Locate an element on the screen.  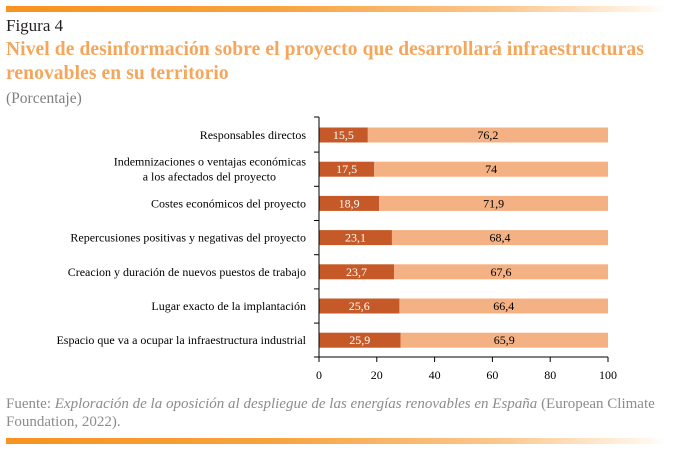
data-label-dark: 23,1 is located at coordinates (355, 238).